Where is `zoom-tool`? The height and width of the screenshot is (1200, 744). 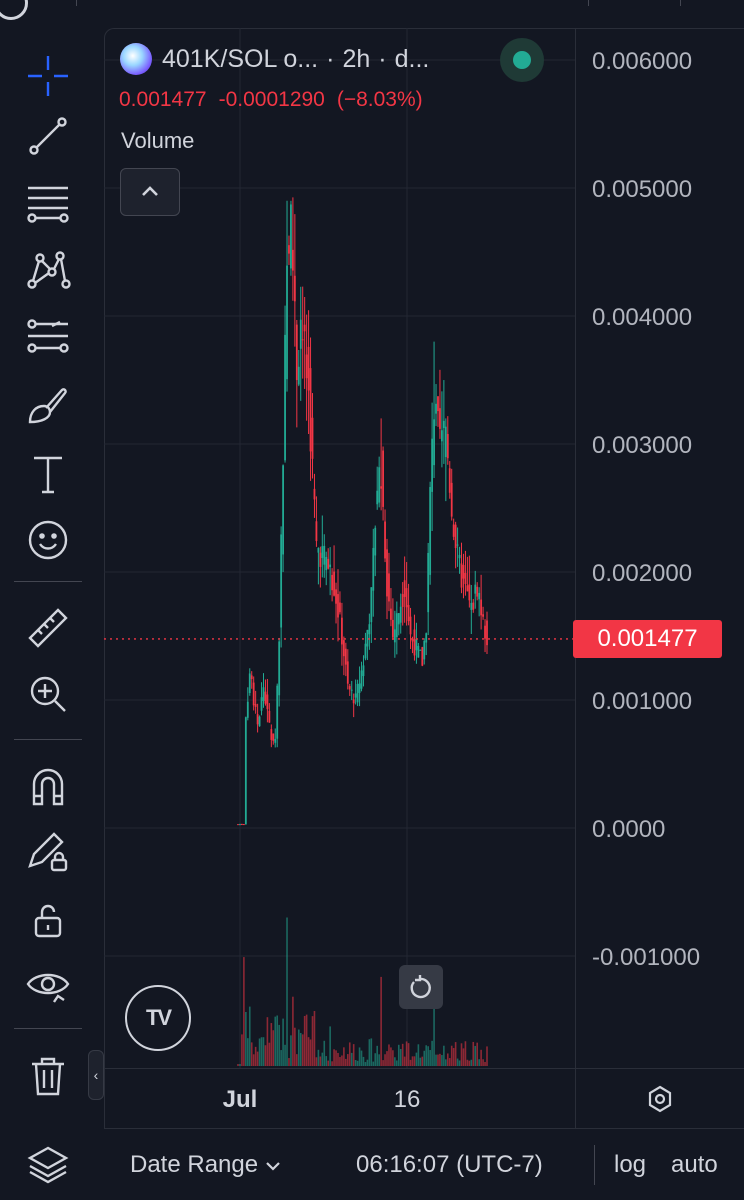 zoom-tool is located at coordinates (48, 694).